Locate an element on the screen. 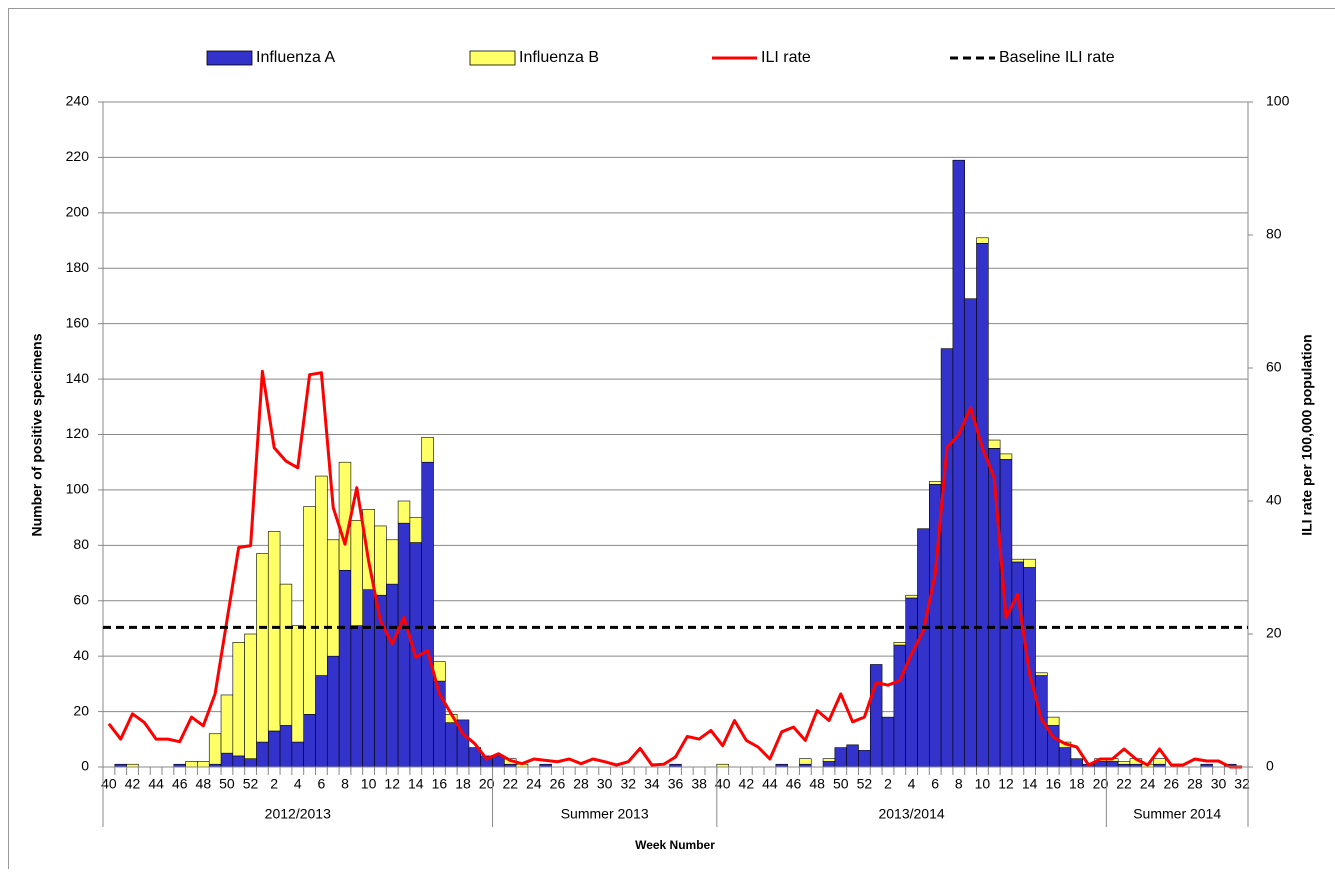 This screenshot has height=874, width=1335. y2-tick-label: 0 is located at coordinates (1270, 766).